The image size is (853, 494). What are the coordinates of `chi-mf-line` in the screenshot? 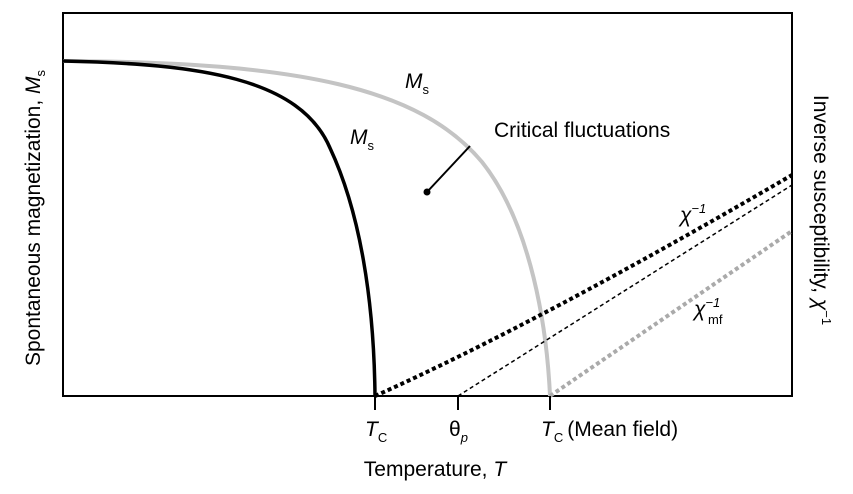 It's located at (671, 313).